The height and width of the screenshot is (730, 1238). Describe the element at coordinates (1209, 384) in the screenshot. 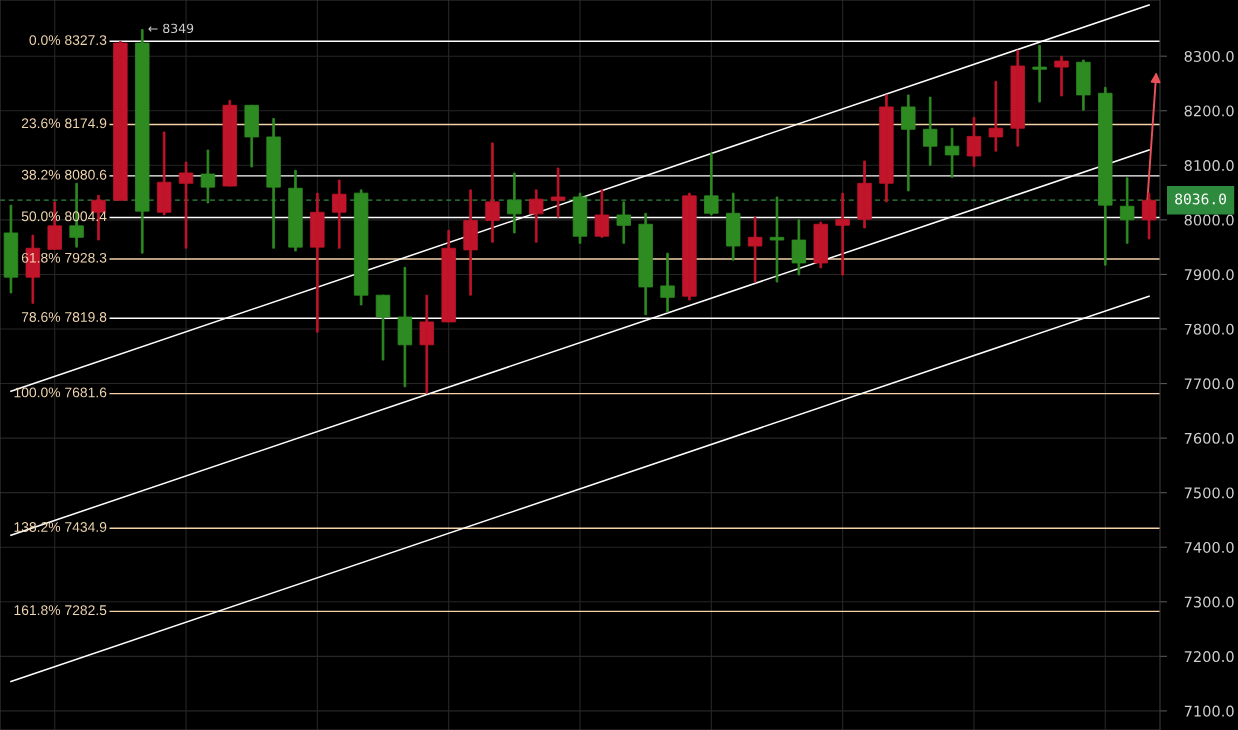

I see `y-tick-label: 7700.0` at that location.